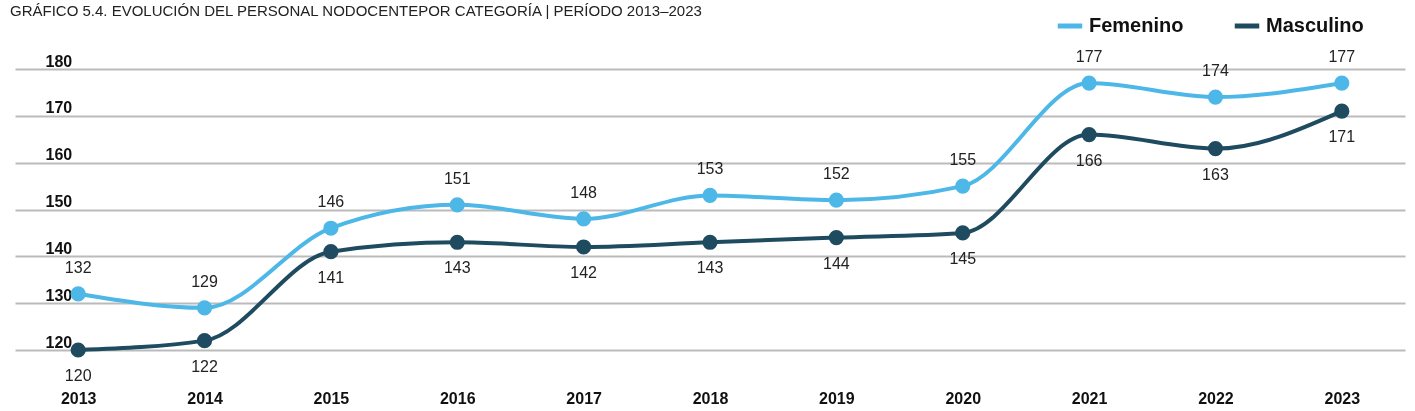 The height and width of the screenshot is (411, 1415). I want to click on y-tick-label: 140, so click(59, 248).